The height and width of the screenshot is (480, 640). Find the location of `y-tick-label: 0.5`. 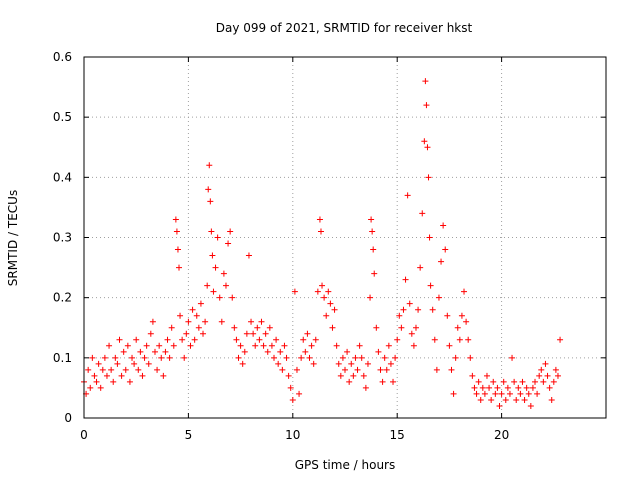

y-tick-label: 0.5 is located at coordinates (62, 117).